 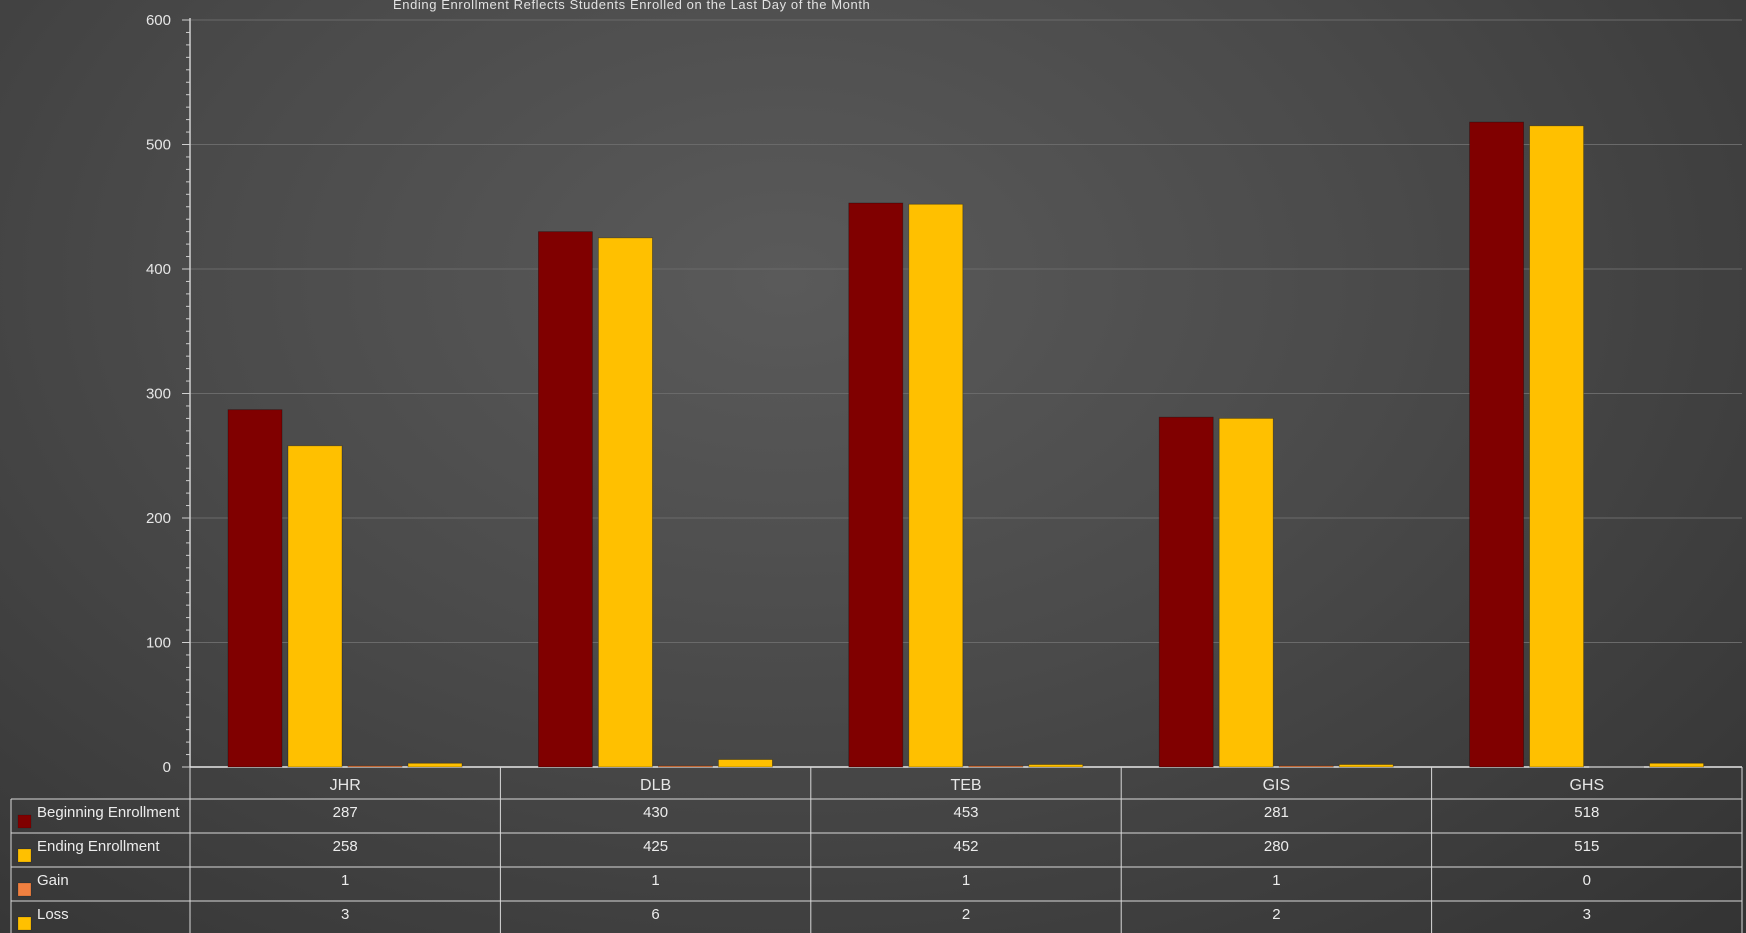 I want to click on table-cell-ending-enrollment-teb: 452, so click(x=965, y=846).